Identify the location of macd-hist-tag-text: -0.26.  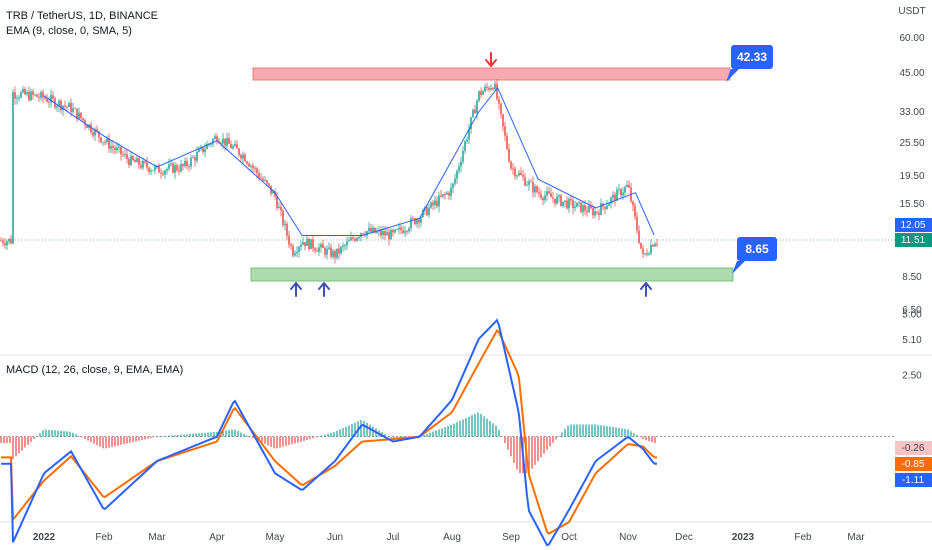
(913, 448).